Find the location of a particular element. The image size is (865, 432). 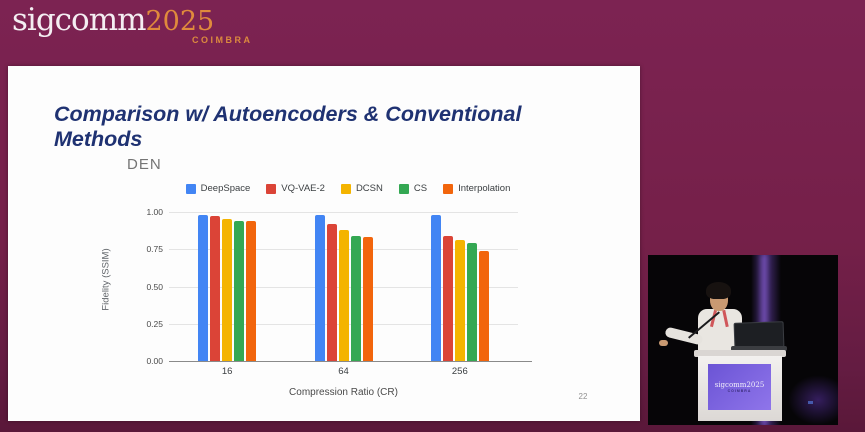

chart-title: DEN is located at coordinates (144, 164).